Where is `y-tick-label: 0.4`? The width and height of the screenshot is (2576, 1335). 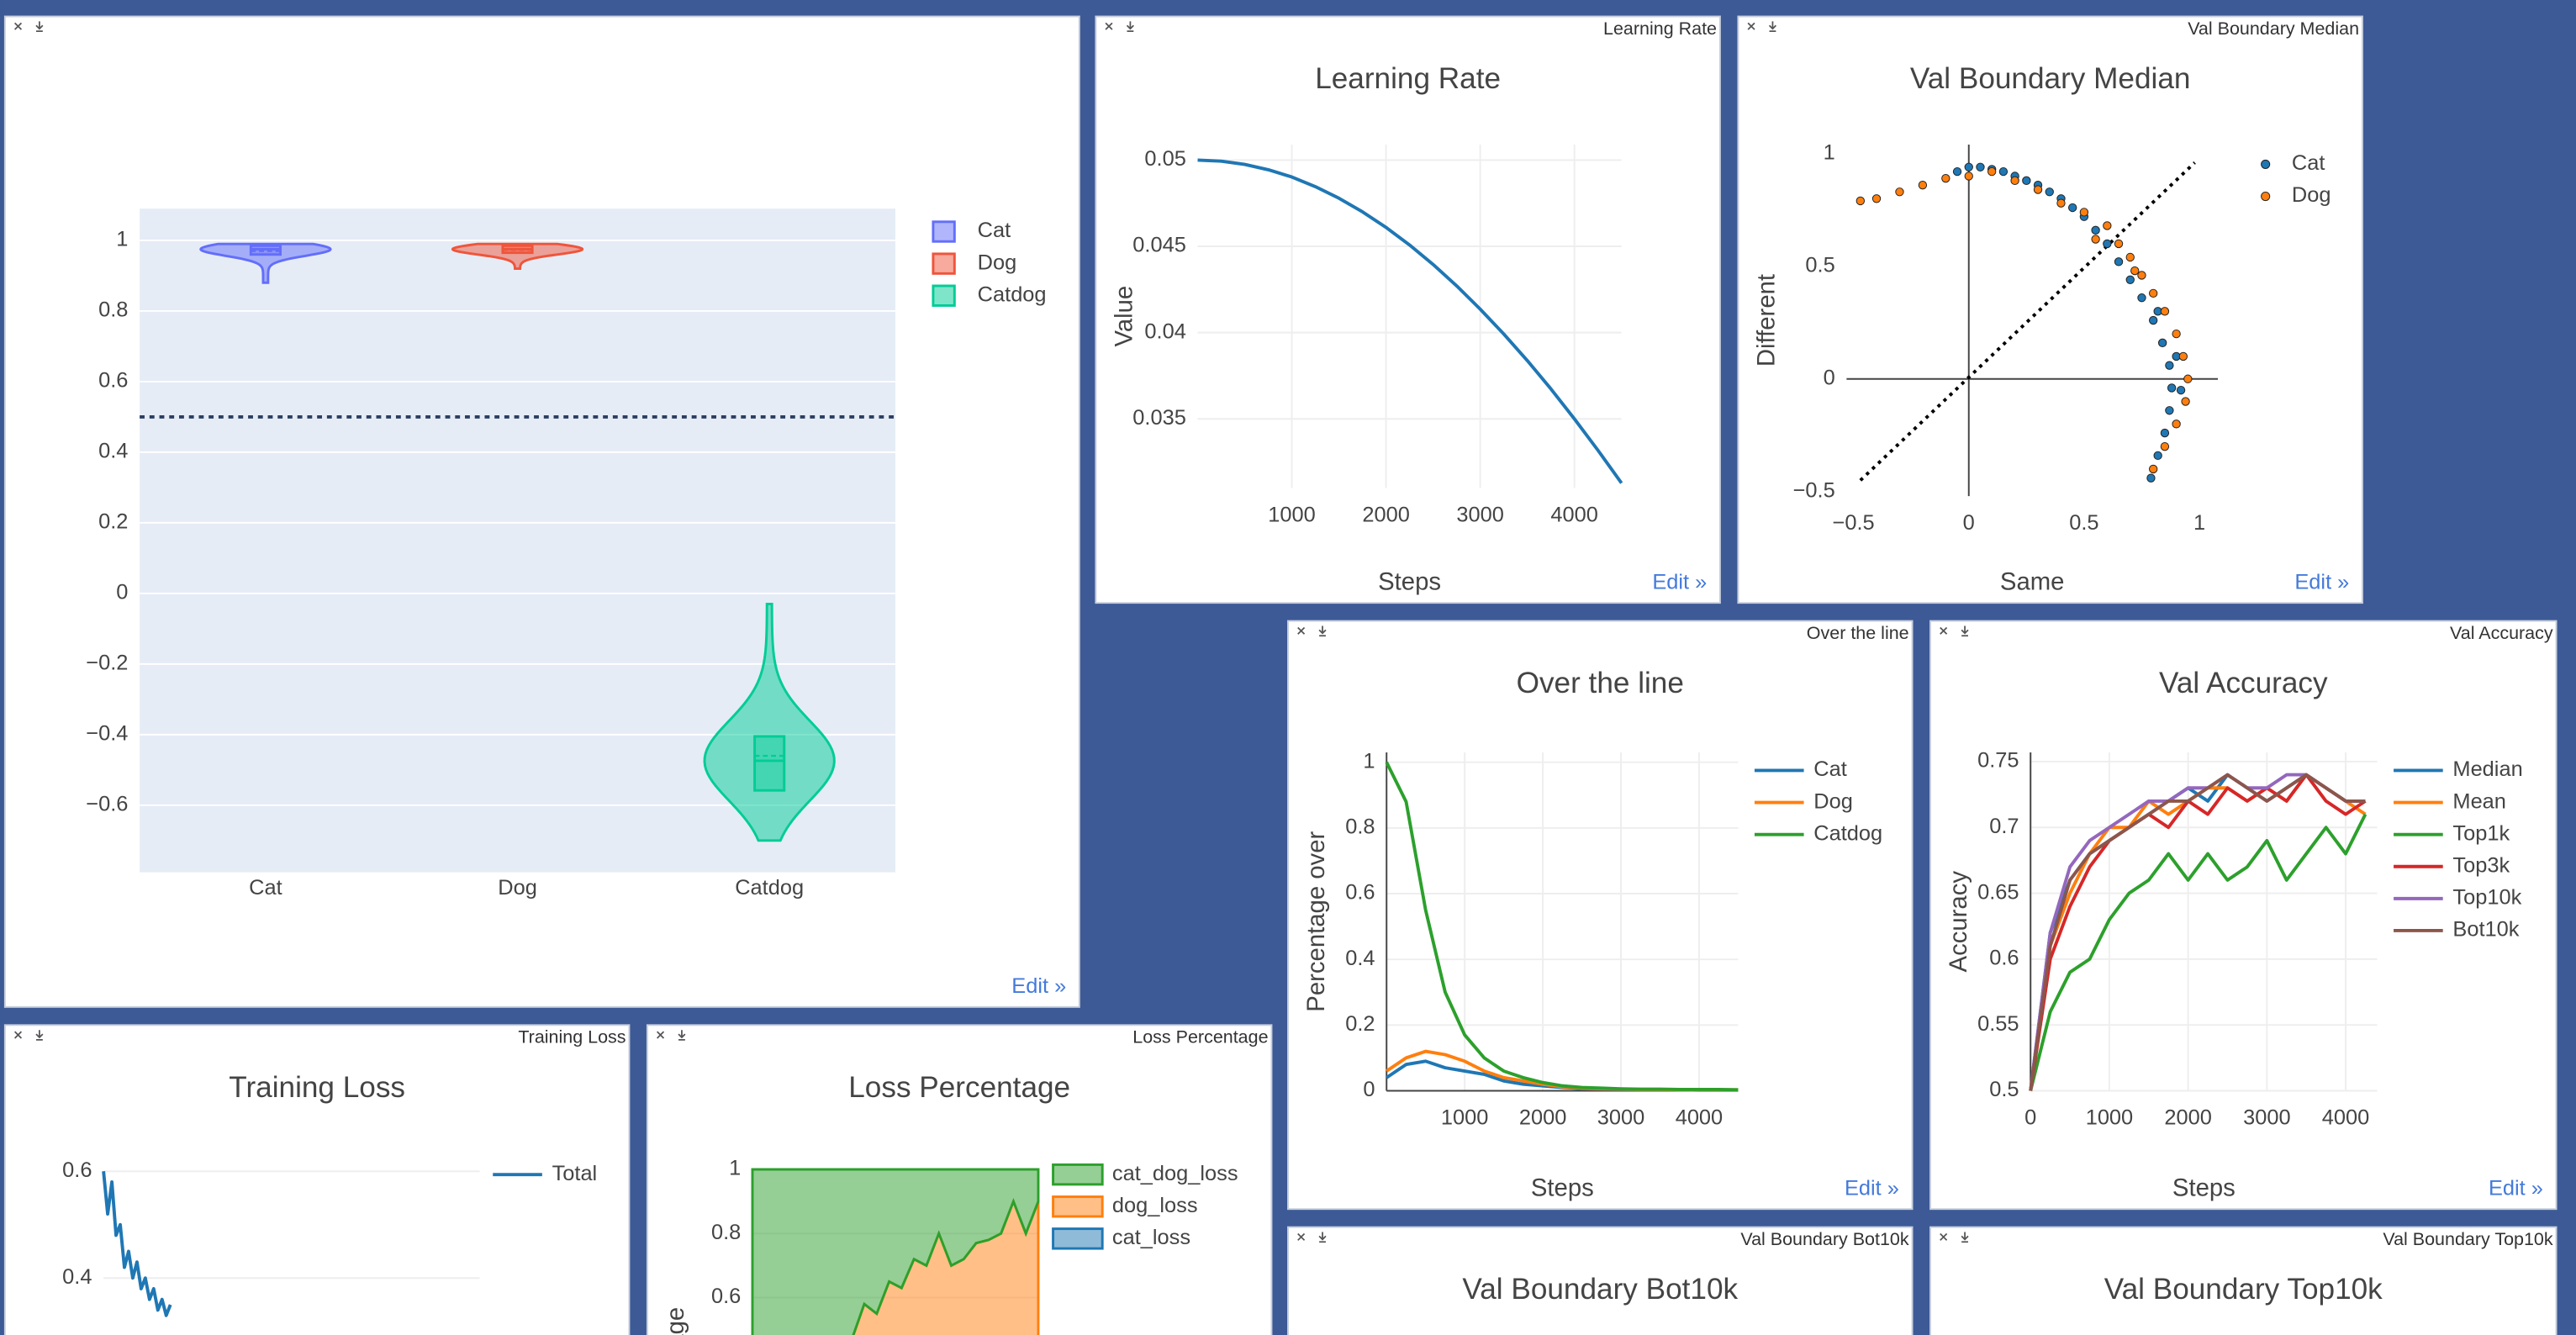
y-tick-label: 0.4 is located at coordinates (113, 451).